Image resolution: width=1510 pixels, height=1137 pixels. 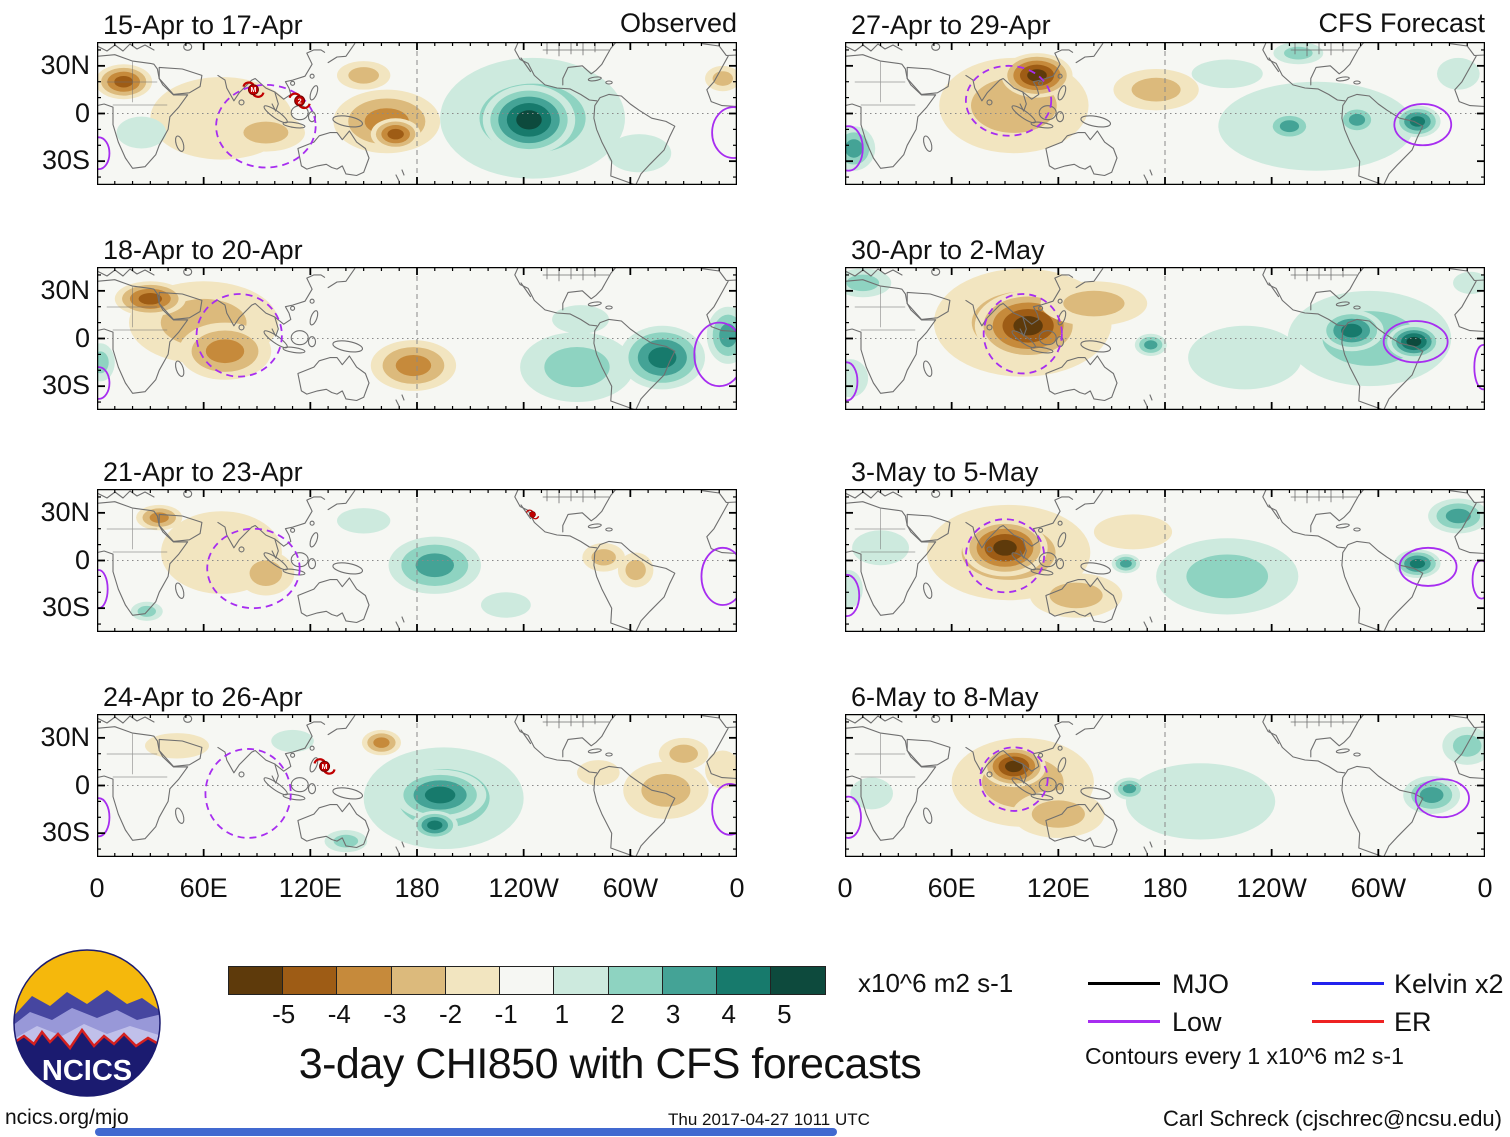 I want to click on colorbar-tick-label: -3, so click(x=395, y=1014).